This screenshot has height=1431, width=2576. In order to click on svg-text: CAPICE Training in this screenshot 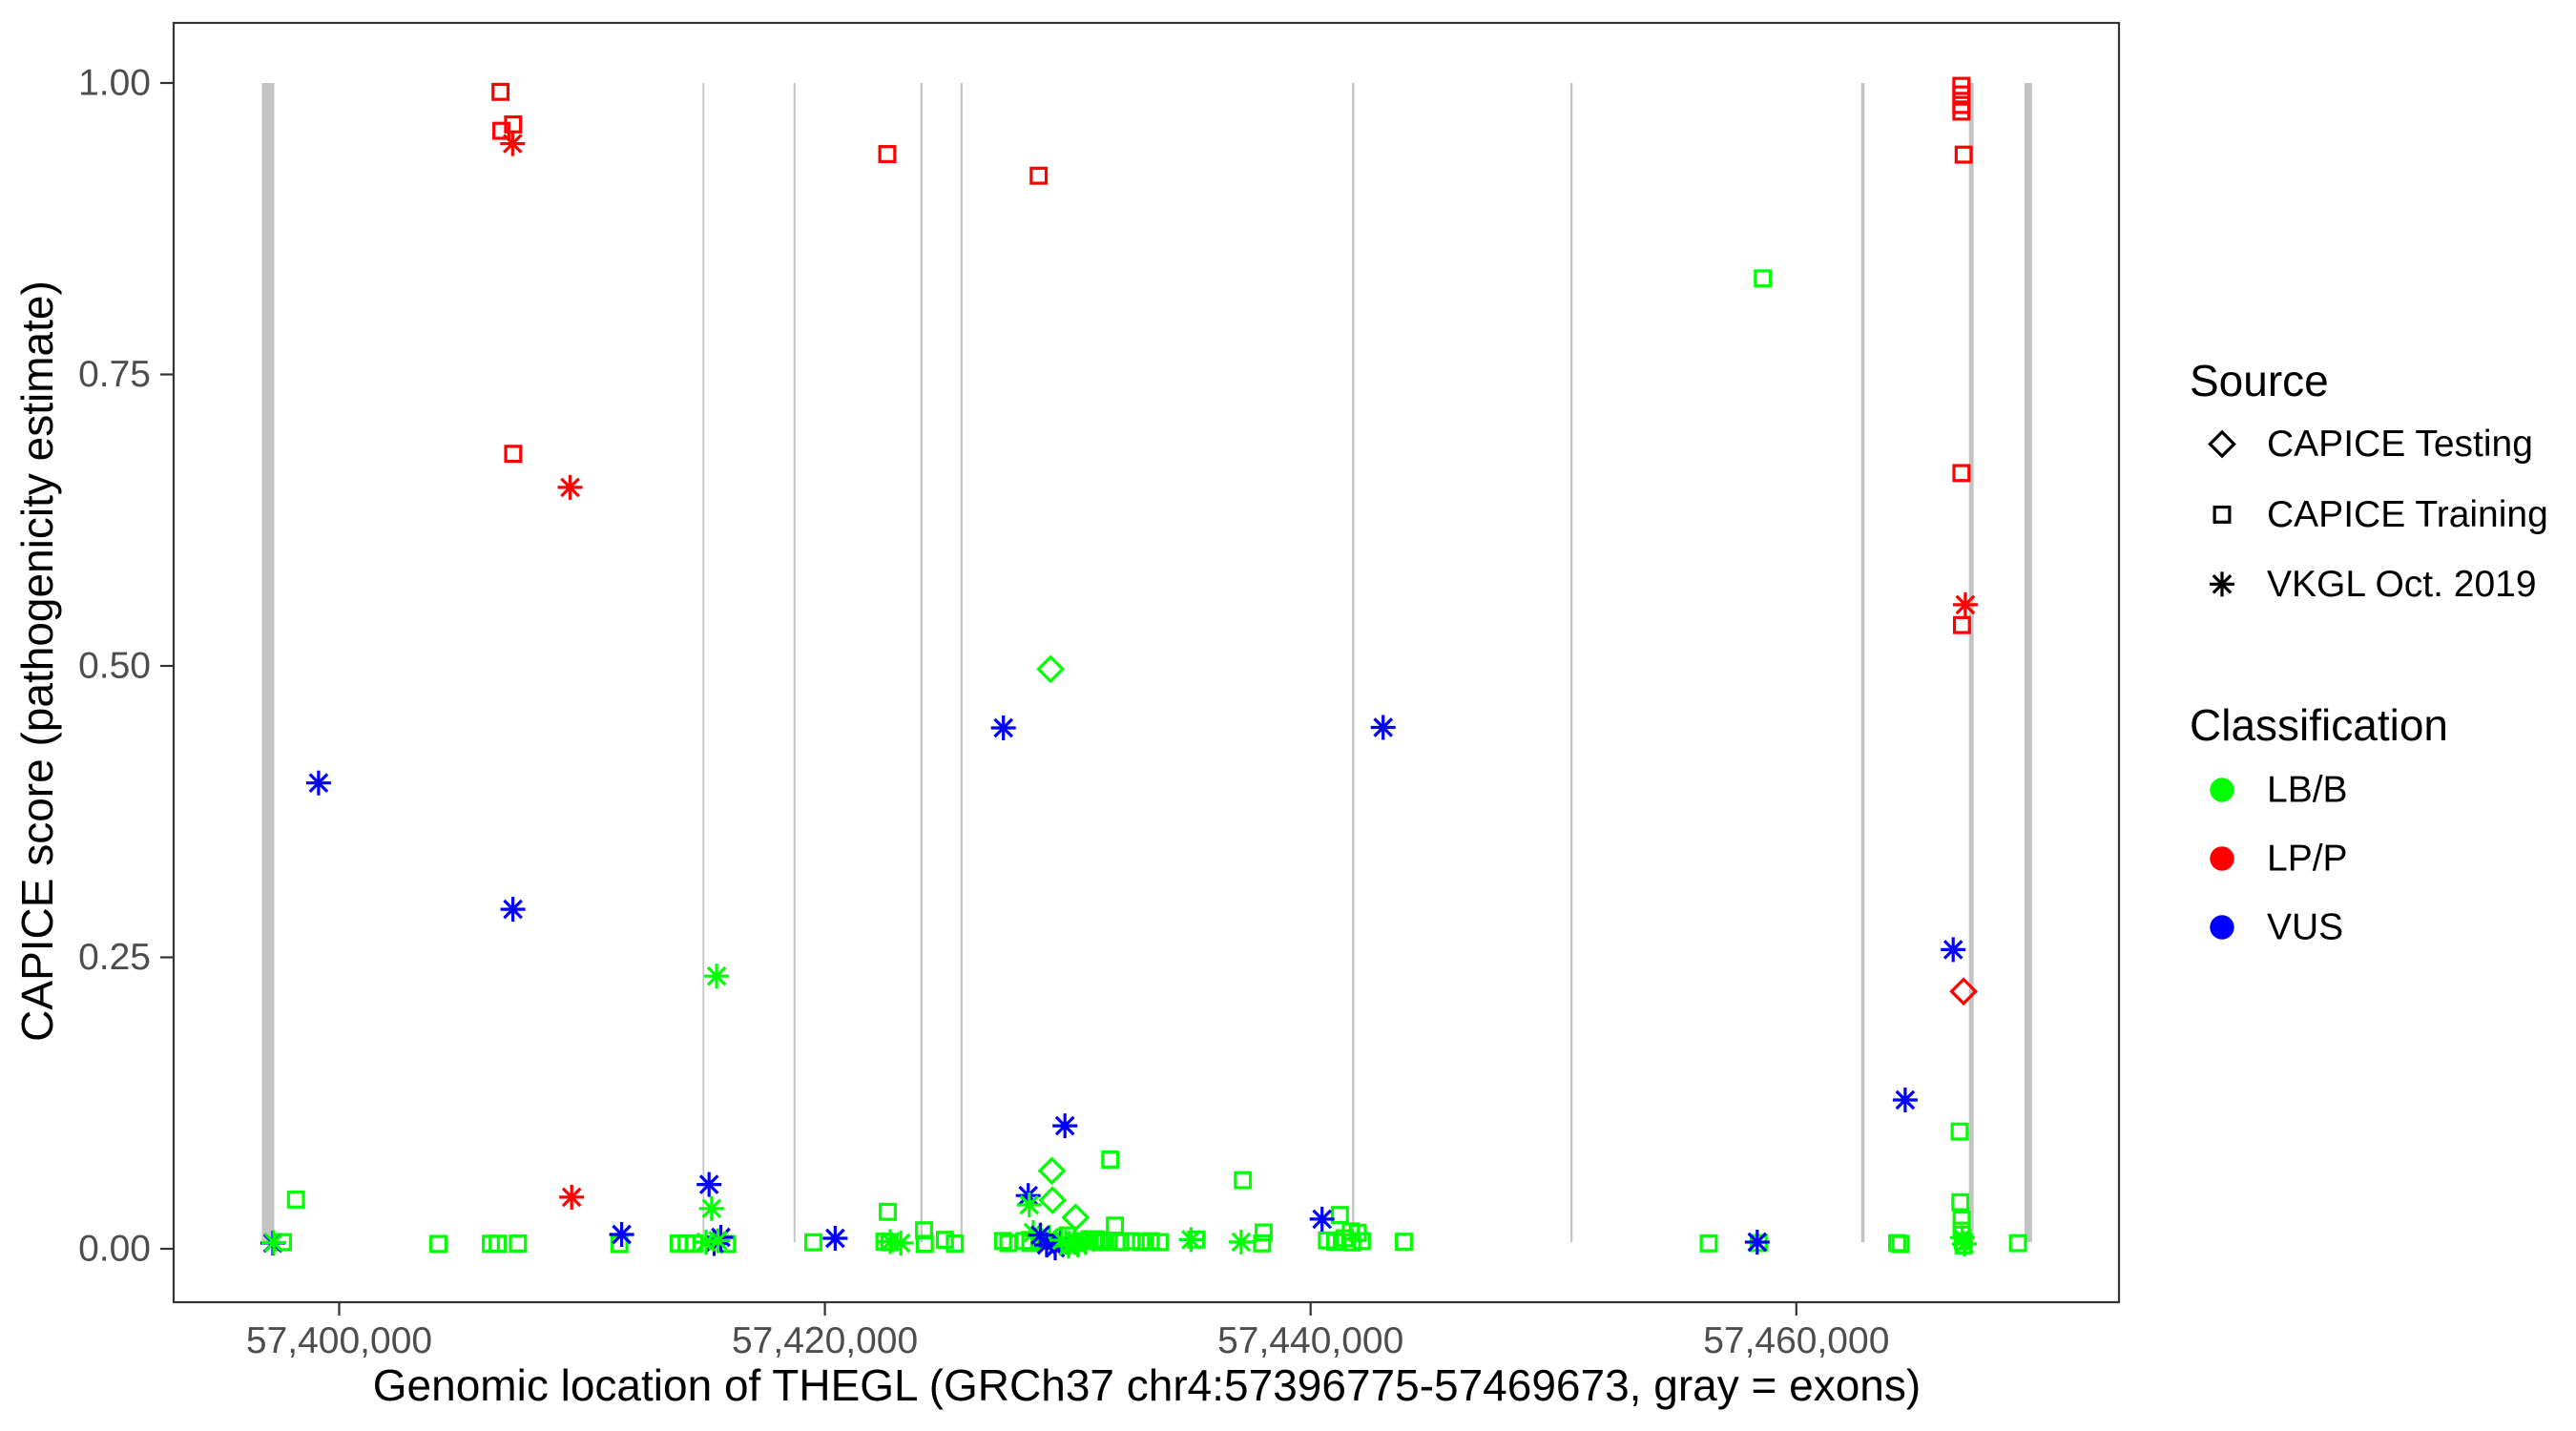, I will do `click(2407, 514)`.